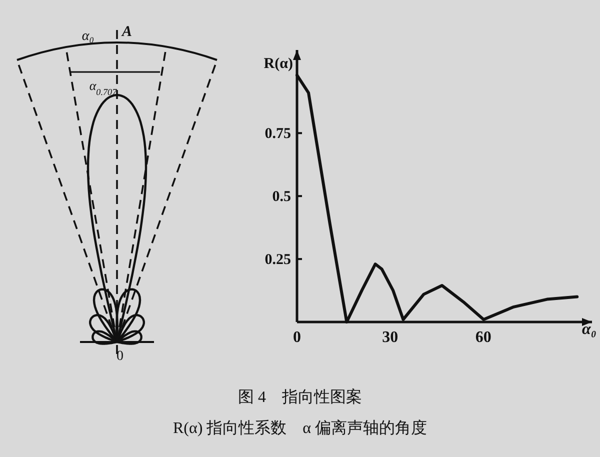 This screenshot has width=600, height=457. Describe the element at coordinates (281, 197) in the screenshot. I see `y-tick-label: 0.5` at that location.